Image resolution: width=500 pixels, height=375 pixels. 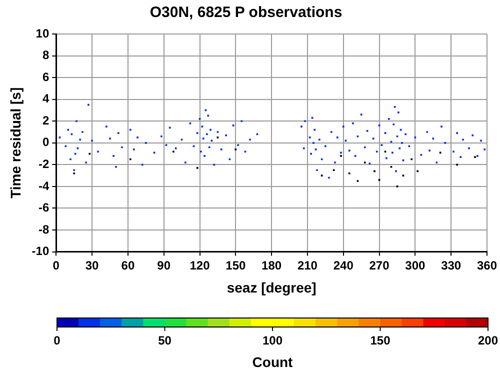 What do you see at coordinates (41, 251) in the screenshot?
I see `y-tick-label: -10` at bounding box center [41, 251].